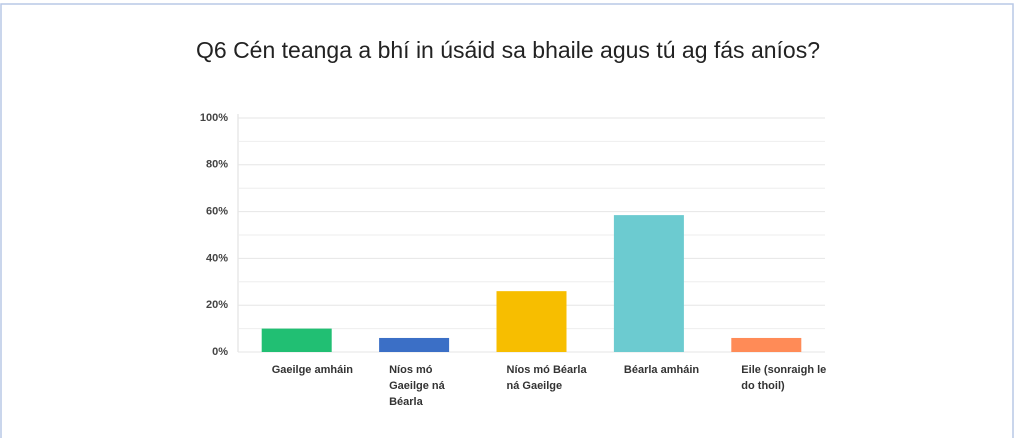 The width and height of the screenshot is (1015, 438). I want to click on y-tick-label: 40%, so click(217, 258).